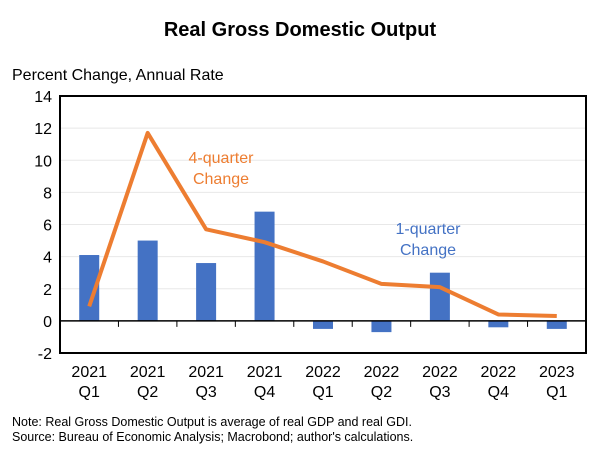  What do you see at coordinates (47, 226) in the screenshot?
I see `y-tick-label: 6` at bounding box center [47, 226].